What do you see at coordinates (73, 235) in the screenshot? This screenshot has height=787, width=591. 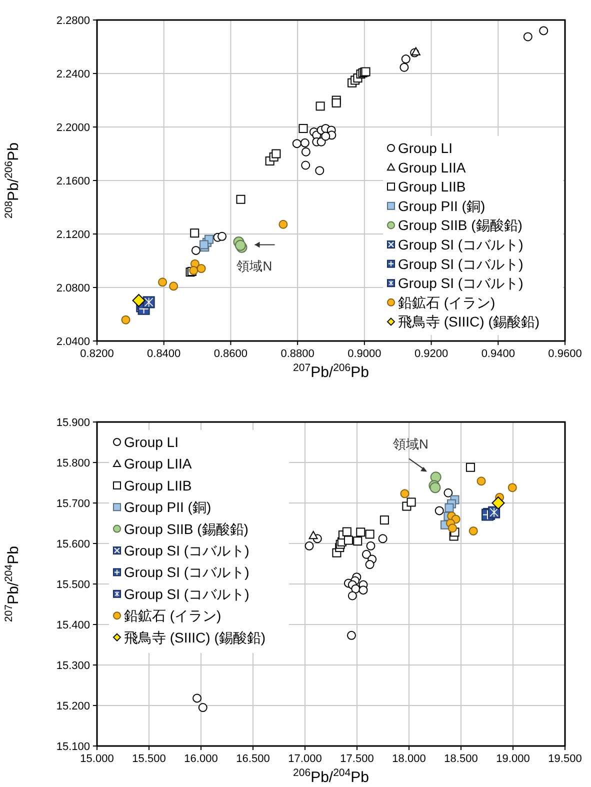 I see `y-tick-label: 2.1200` at bounding box center [73, 235].